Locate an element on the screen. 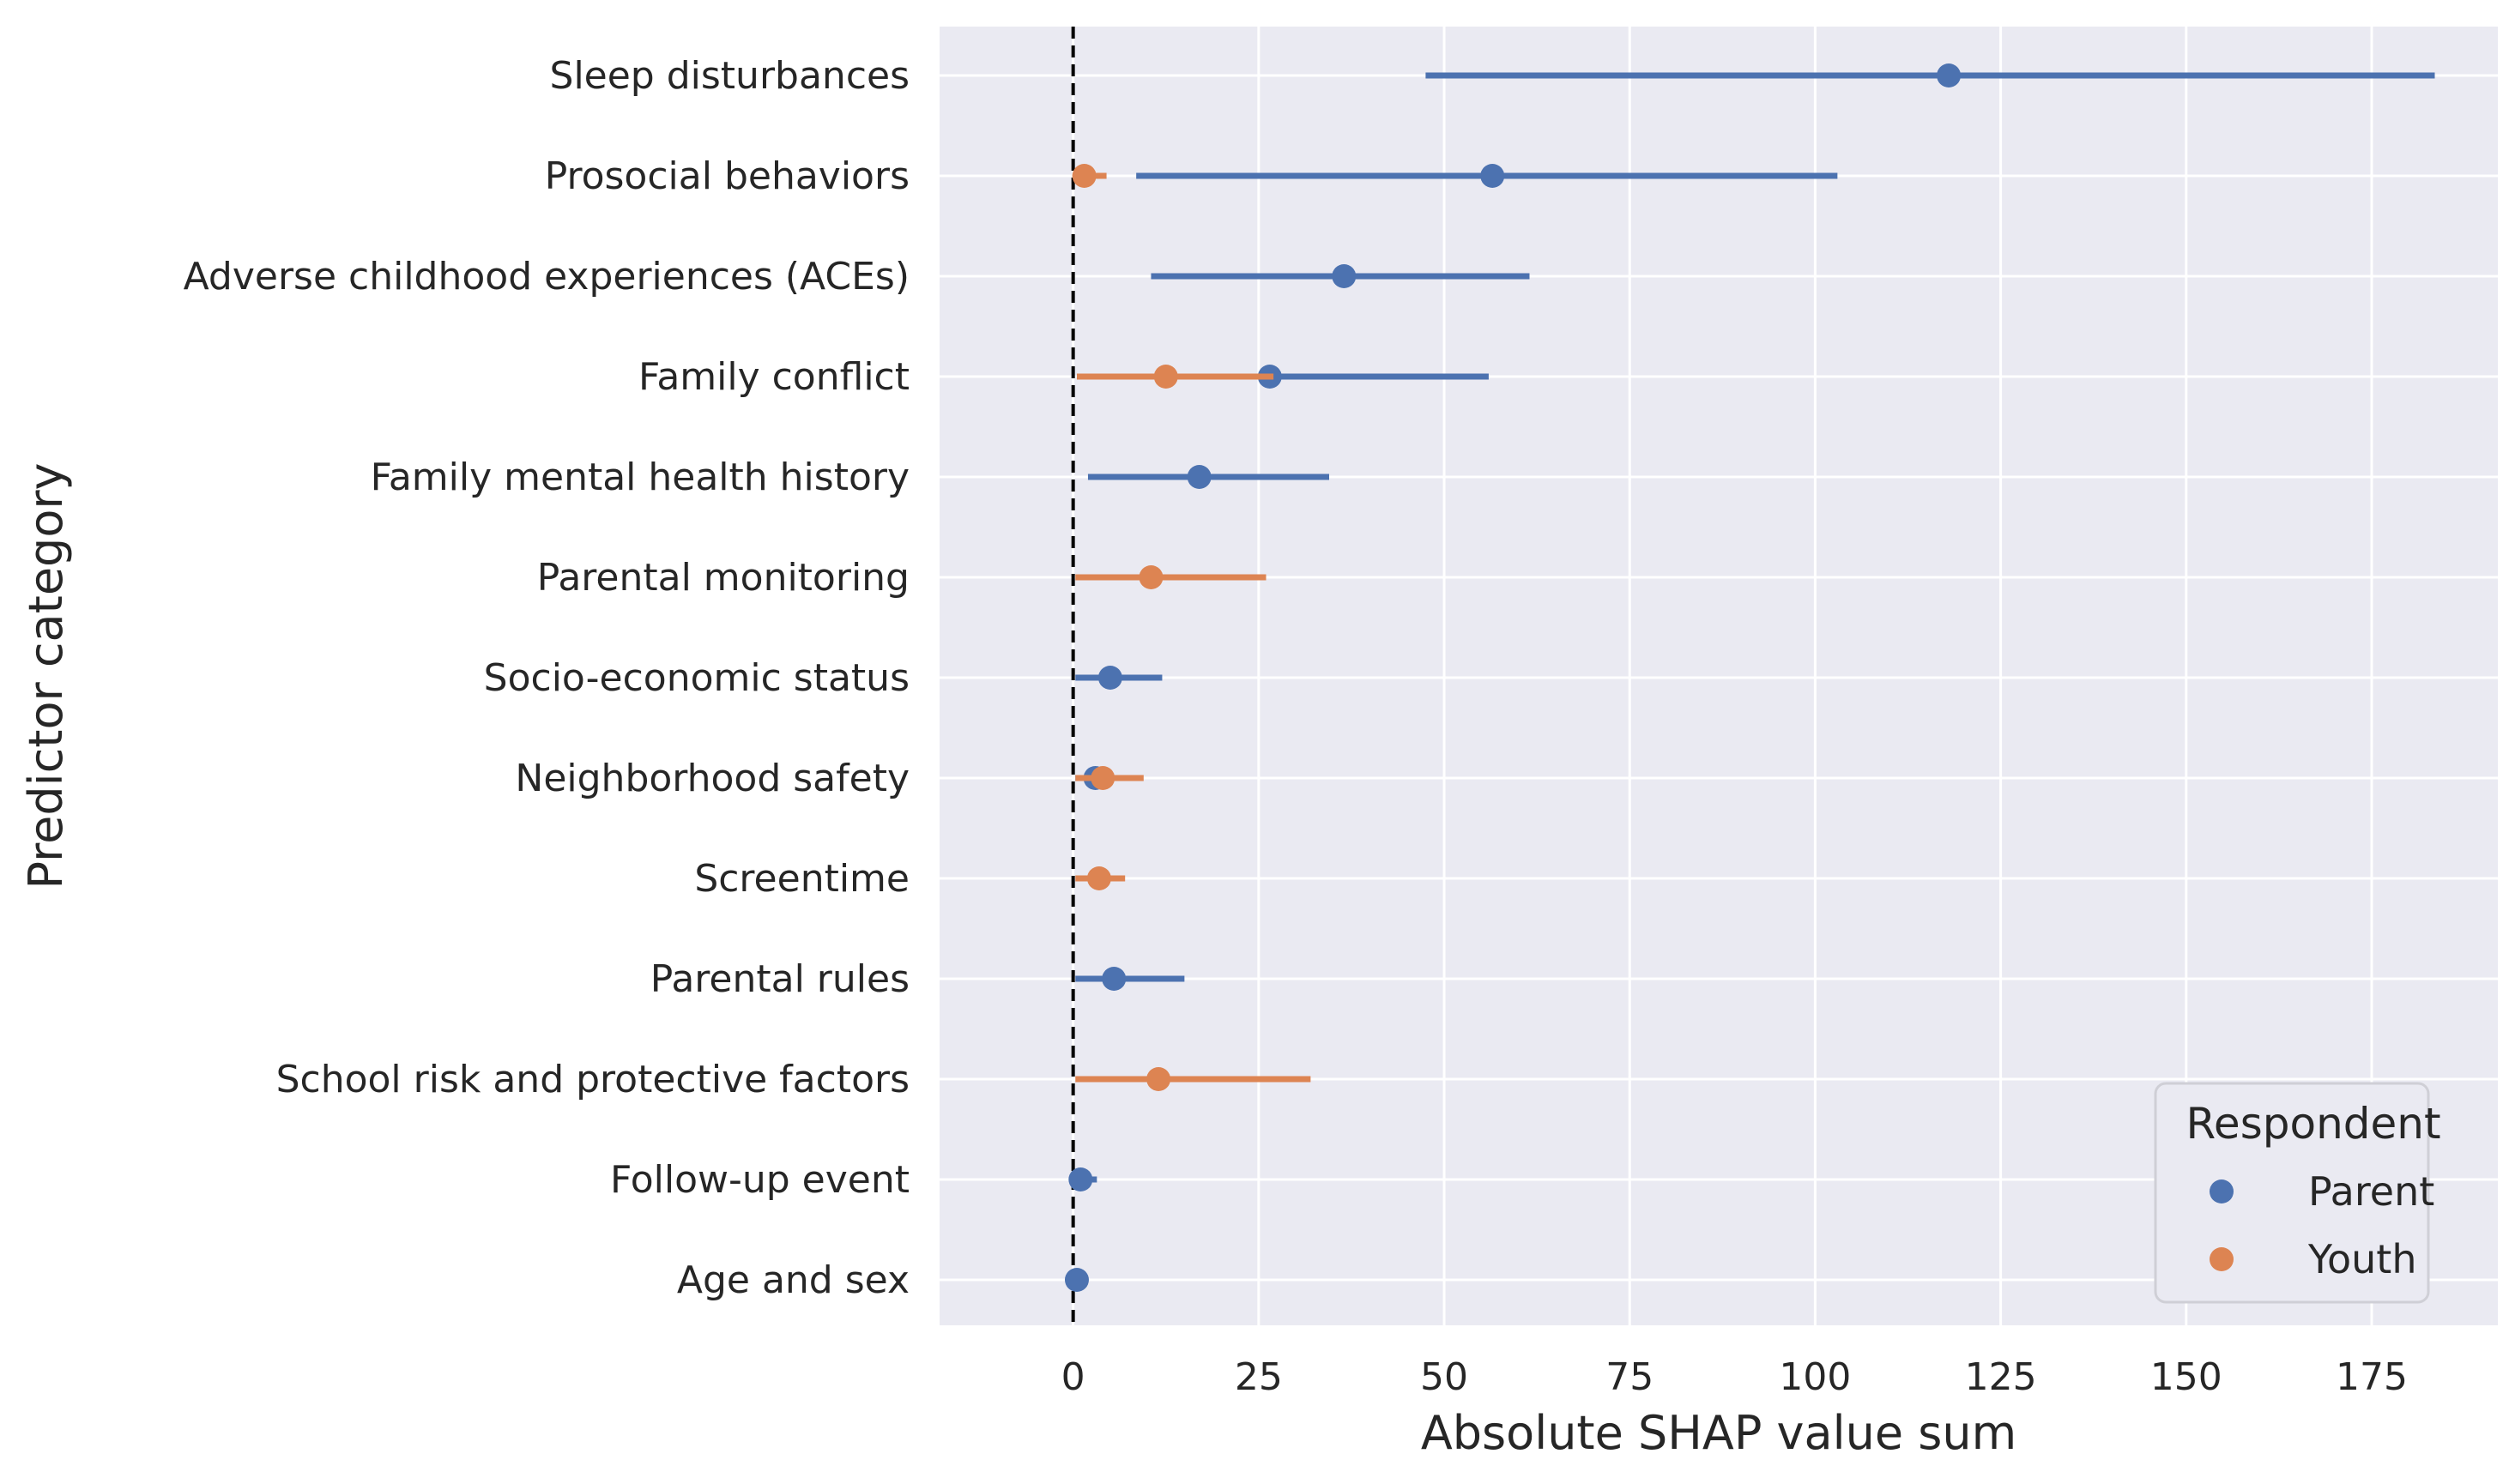  y-tick-label-prosocial-behaviors: Prosocial behaviors is located at coordinates (728, 176).